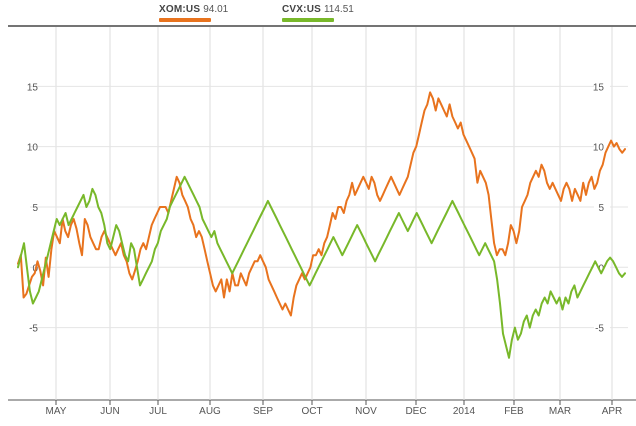  I want to click on legend-symbol-cvx: CVX:US, so click(301, 9).